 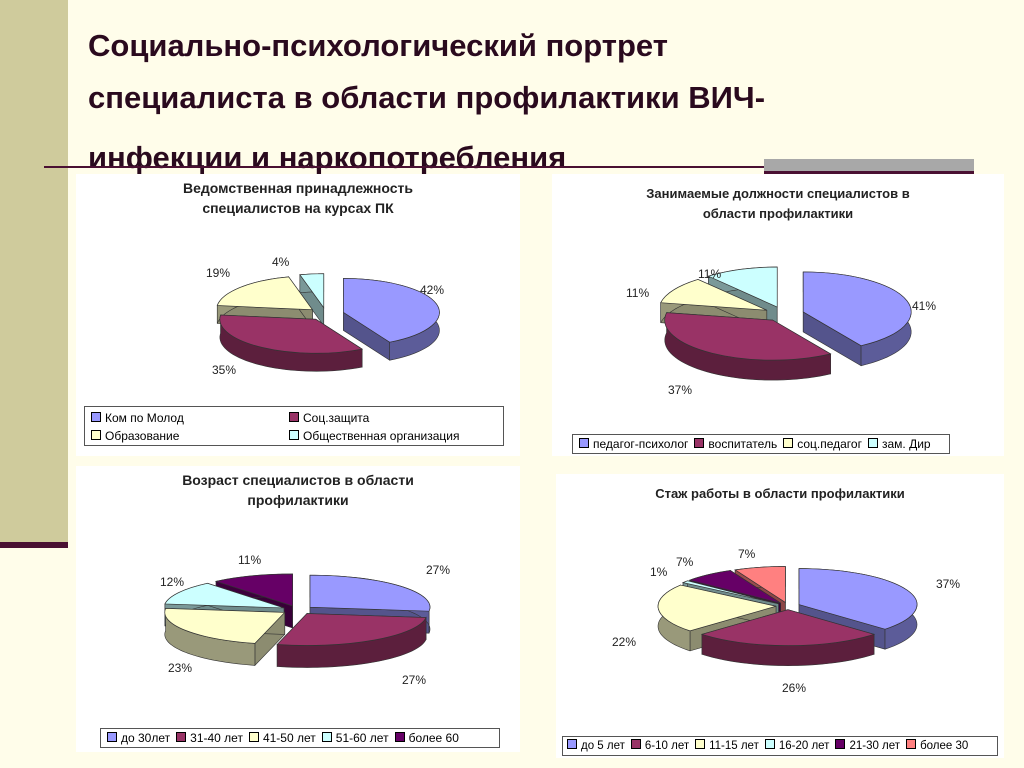 I want to click on legend-item-4: зам. Дир, so click(x=899, y=444).